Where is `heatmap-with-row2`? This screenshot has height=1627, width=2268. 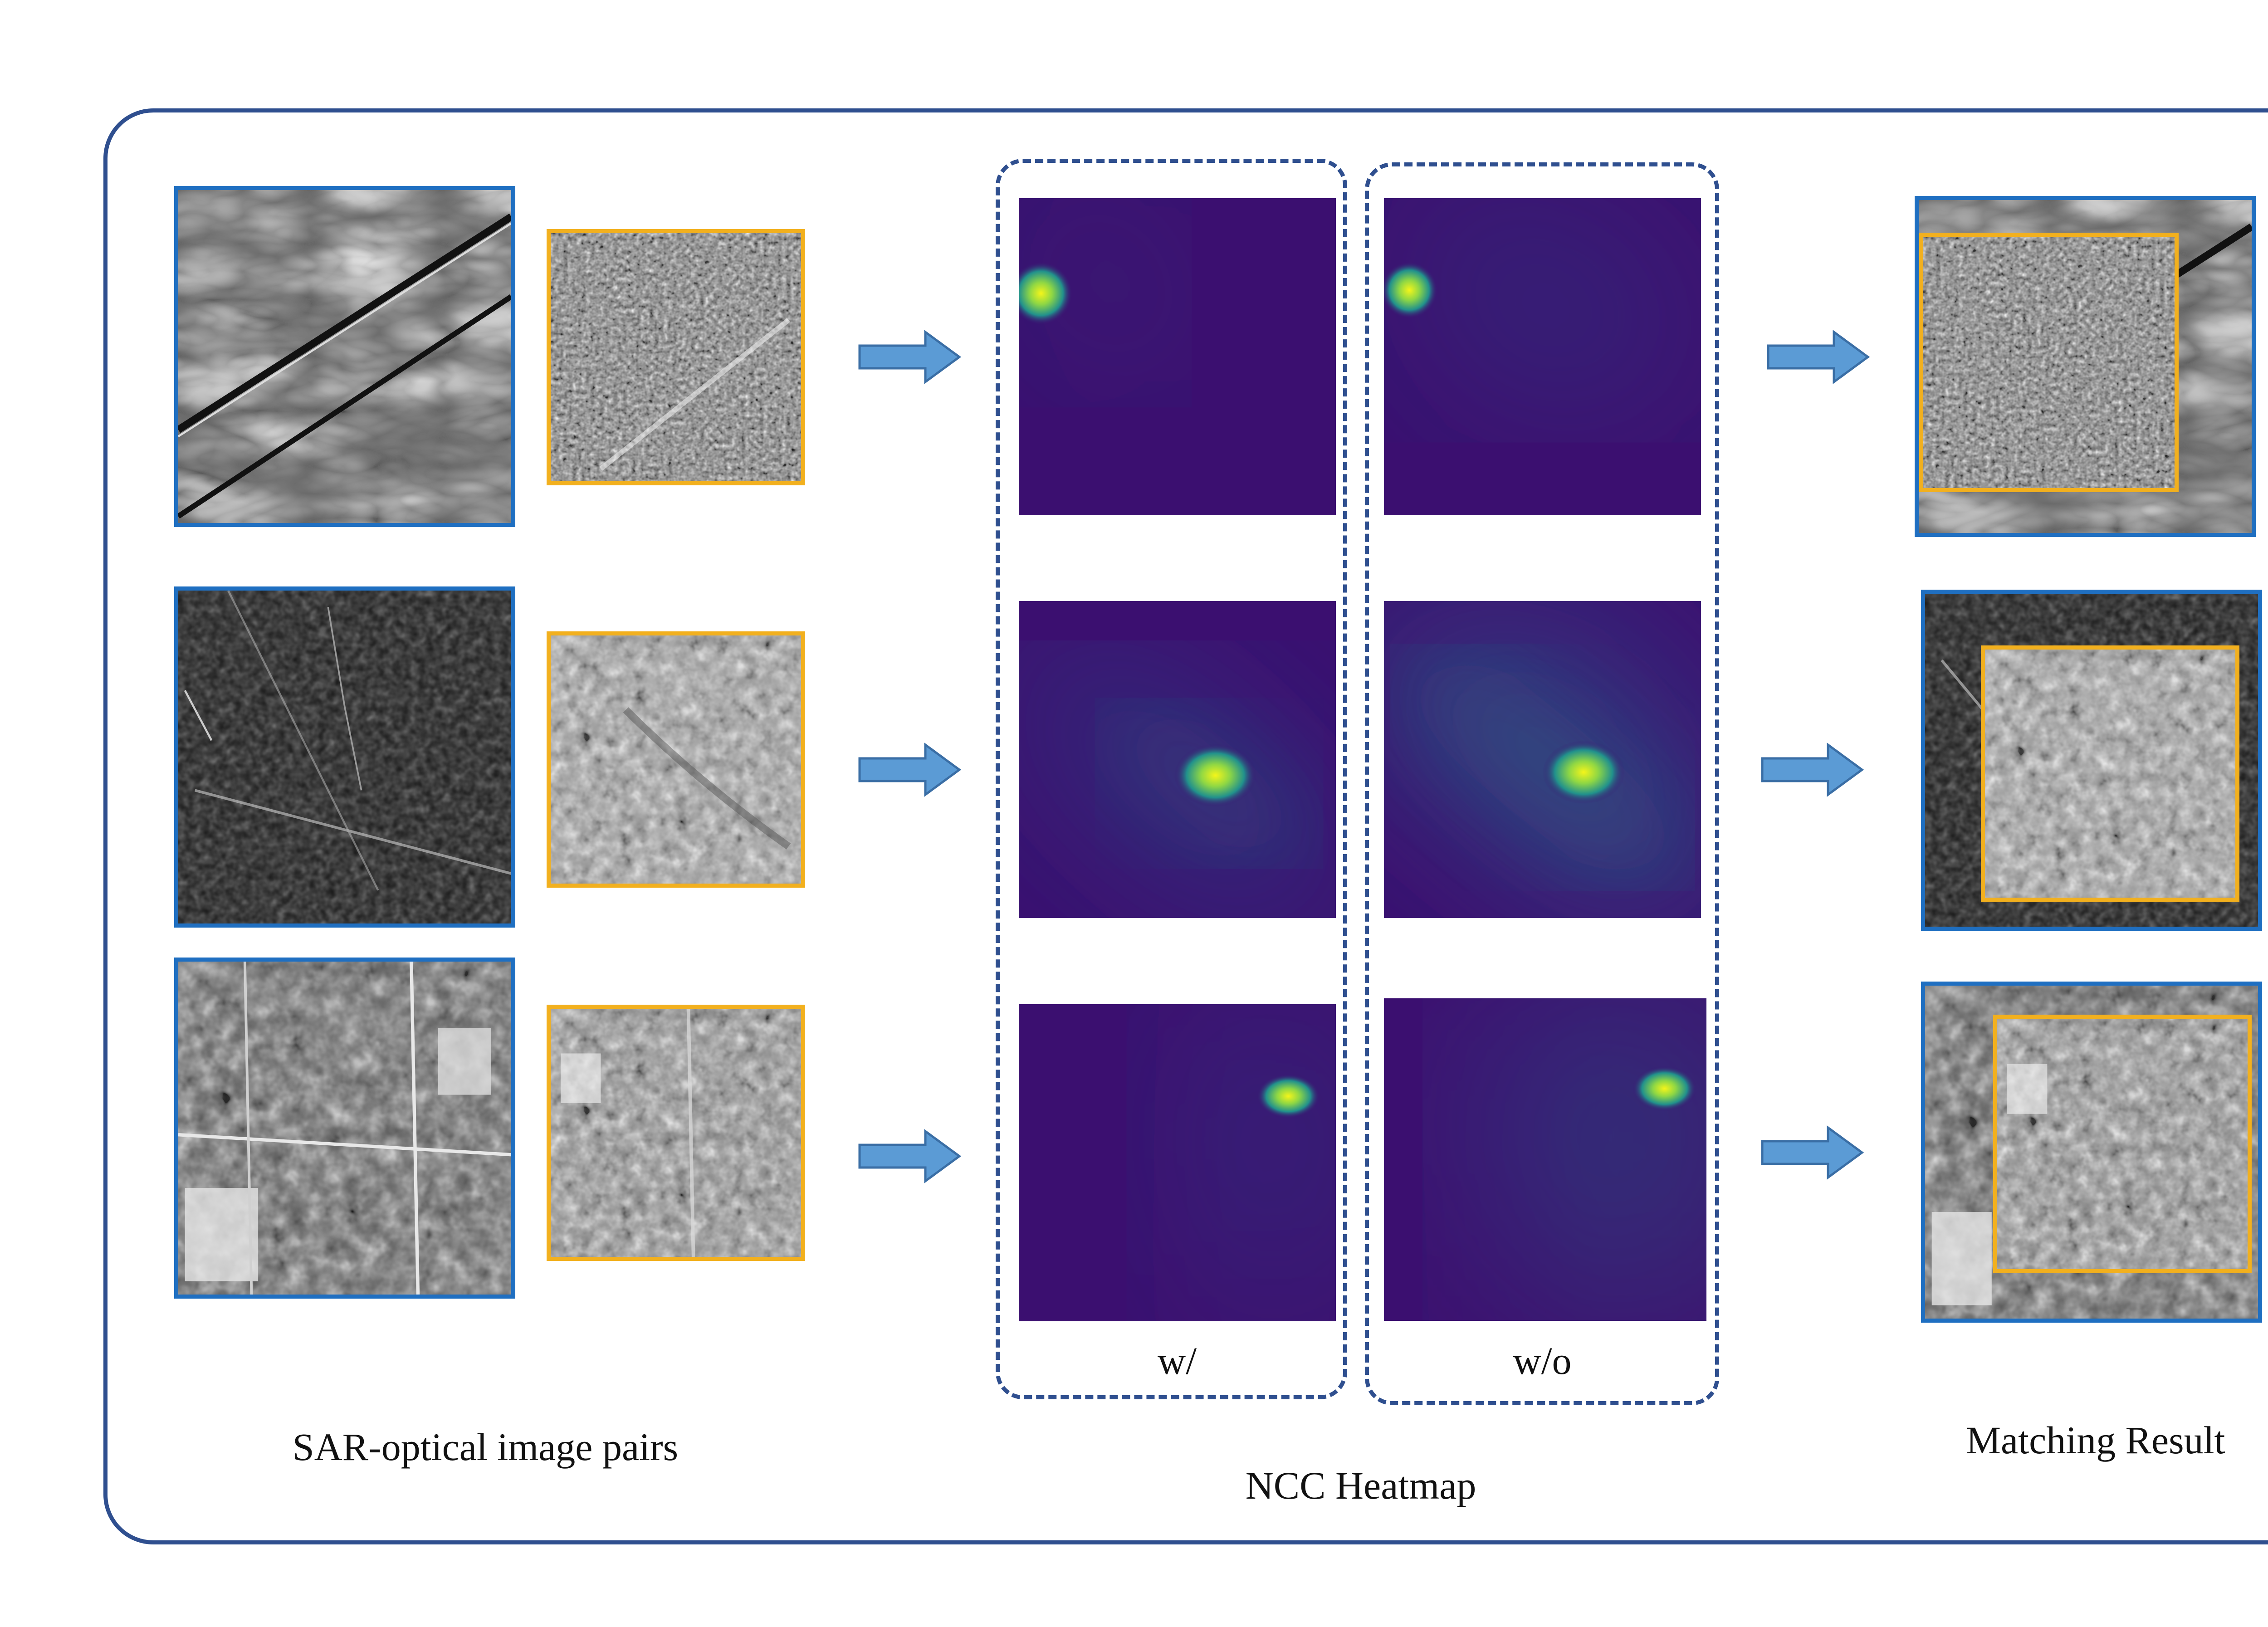
heatmap-with-row2 is located at coordinates (1177, 759).